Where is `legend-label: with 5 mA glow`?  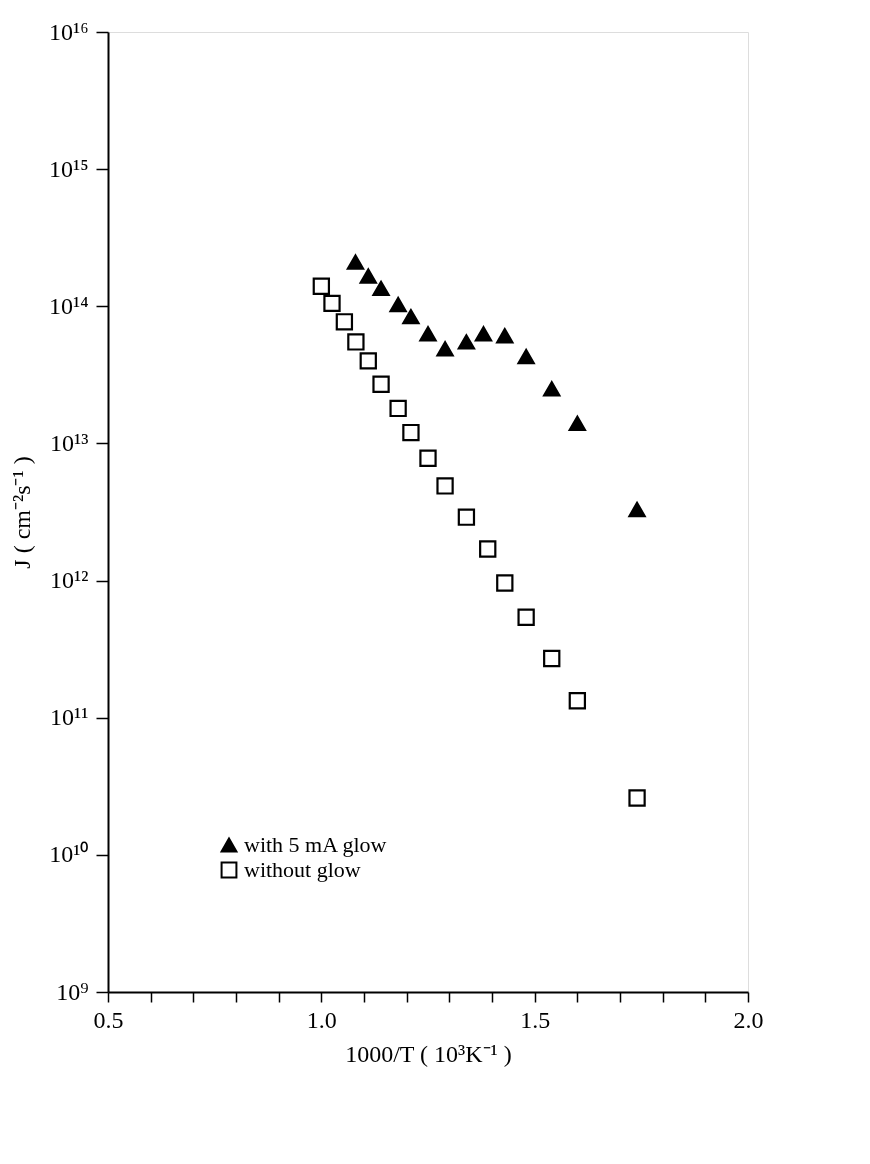 legend-label: with 5 mA glow is located at coordinates (315, 844).